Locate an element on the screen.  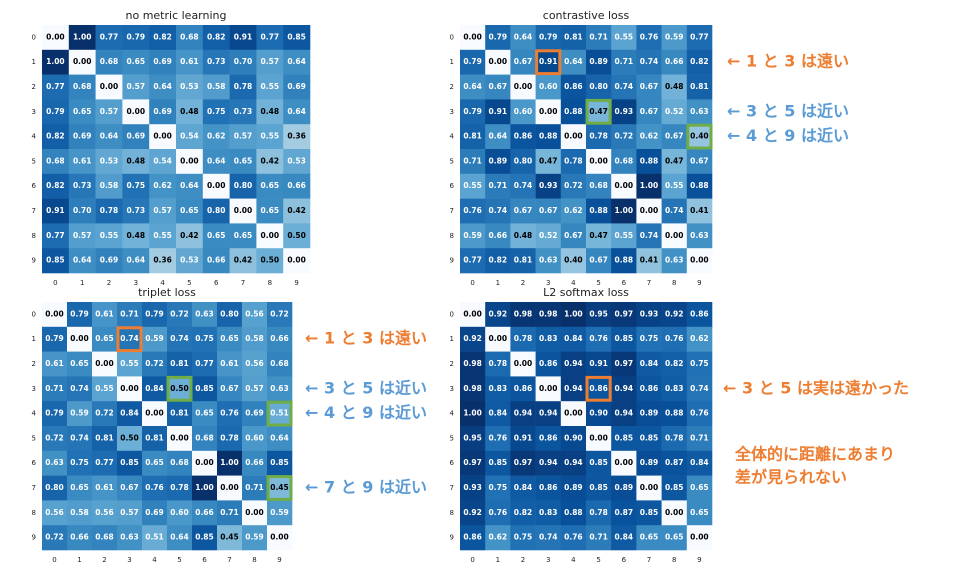
cell-label: 0.58 is located at coordinates (109, 185).